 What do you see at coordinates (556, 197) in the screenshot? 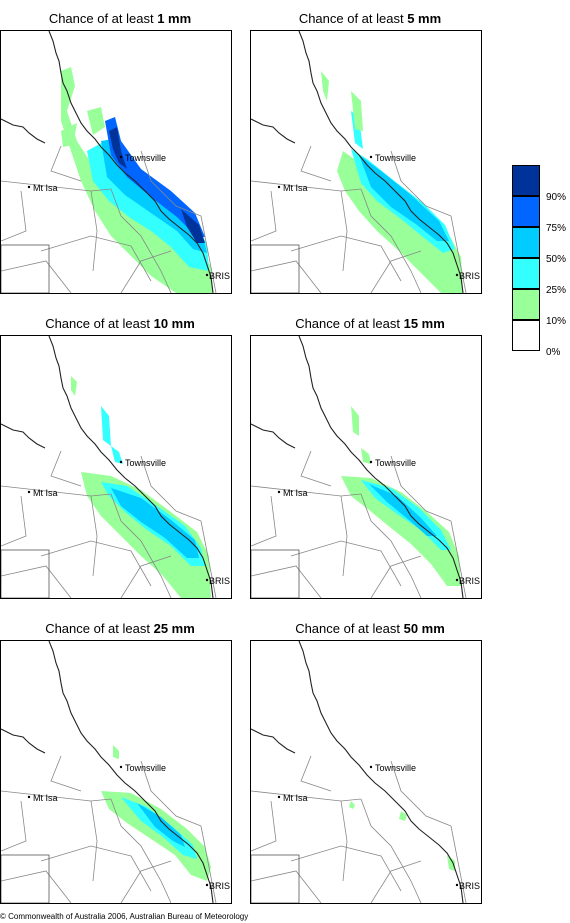
I see `legend-label: 90%` at bounding box center [556, 197].